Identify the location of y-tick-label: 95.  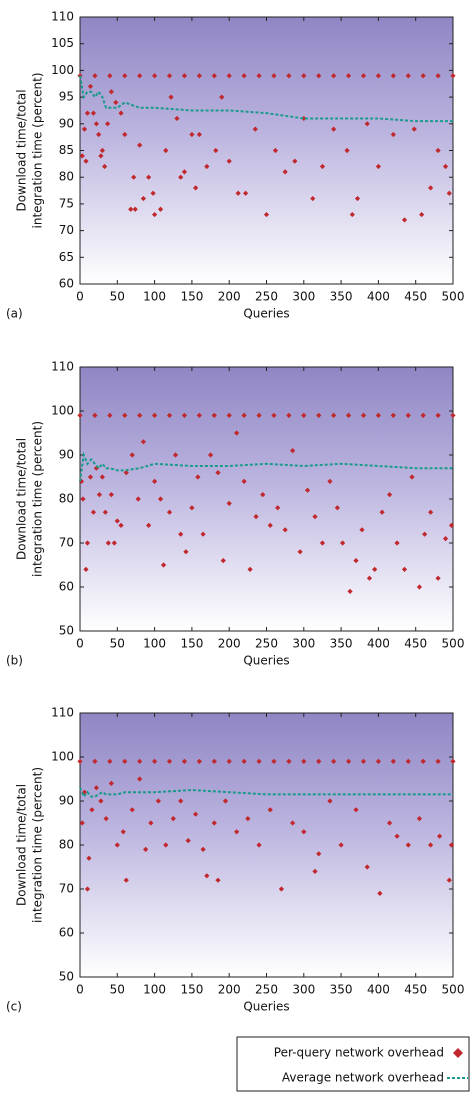
(66, 97).